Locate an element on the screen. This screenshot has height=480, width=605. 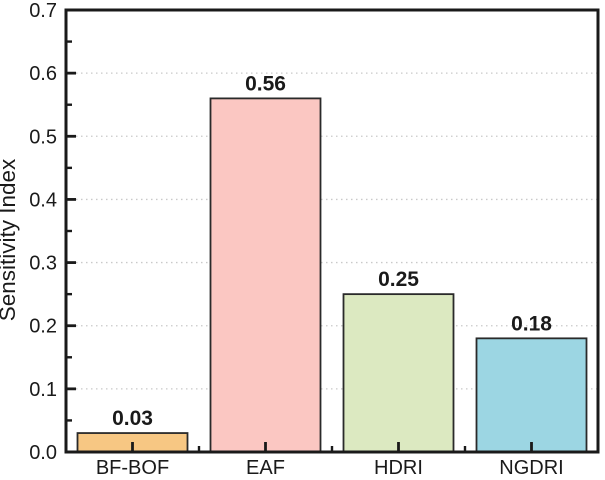
y-tick-label: 0.4 is located at coordinates (43, 200).